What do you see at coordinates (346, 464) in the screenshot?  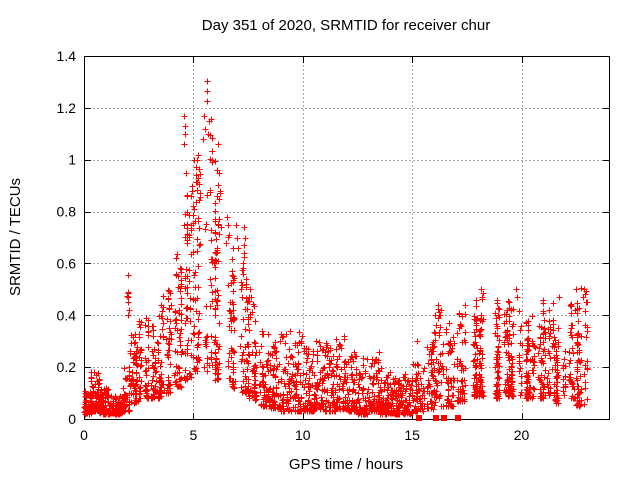 I see `x-axis-label: GPS time / hours` at bounding box center [346, 464].